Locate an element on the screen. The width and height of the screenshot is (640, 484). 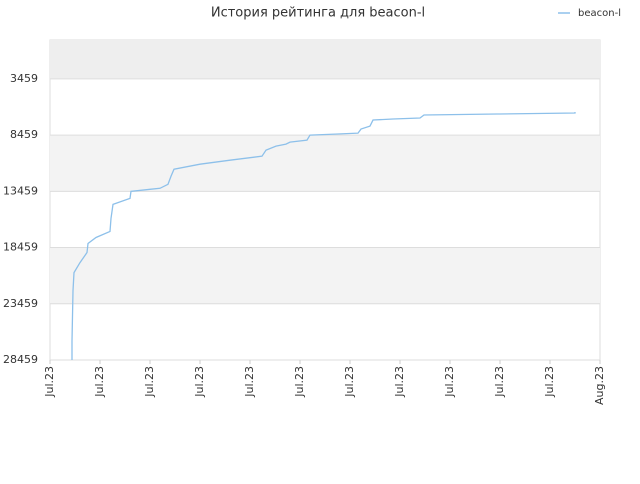
chart-title: История рейтинга для beacon-l is located at coordinates (318, 13).